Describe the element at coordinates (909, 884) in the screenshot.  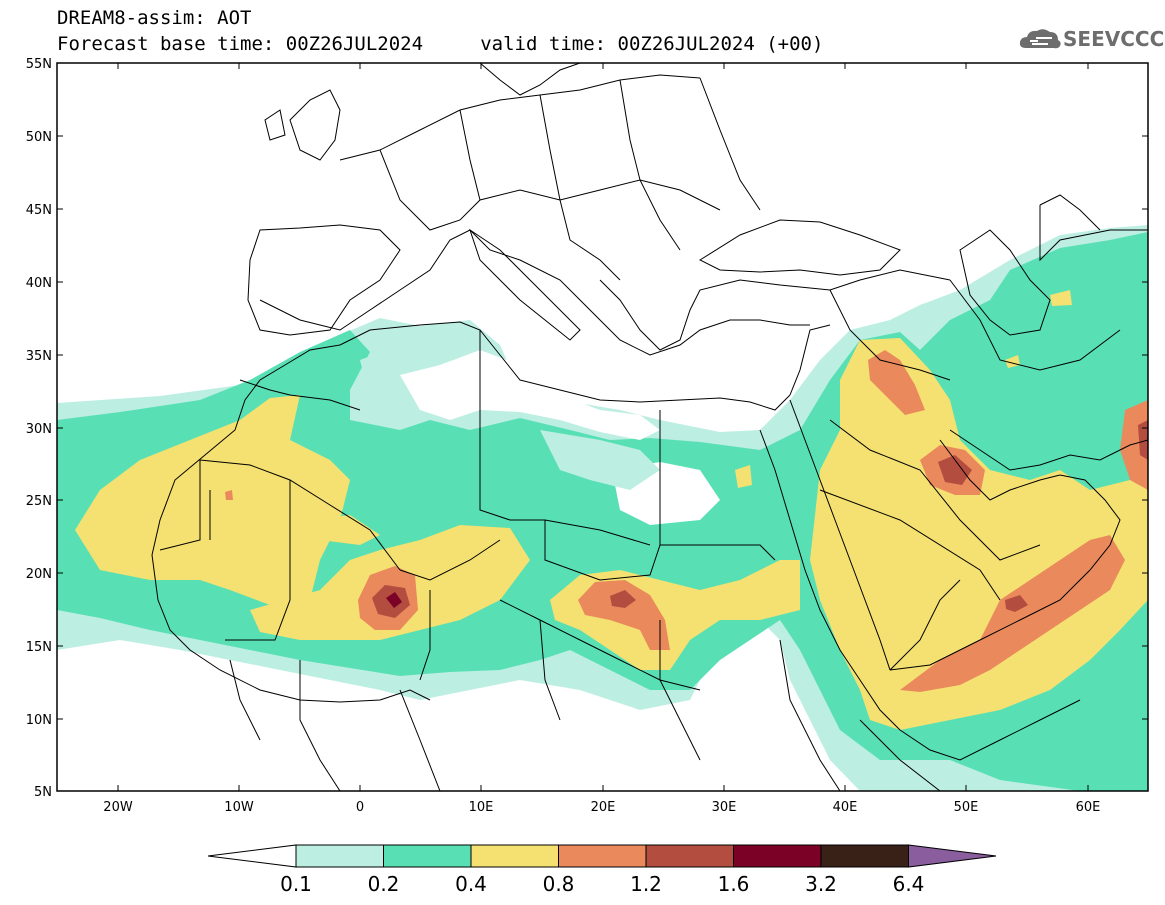
I see `colorbar-level: 6.4` at that location.